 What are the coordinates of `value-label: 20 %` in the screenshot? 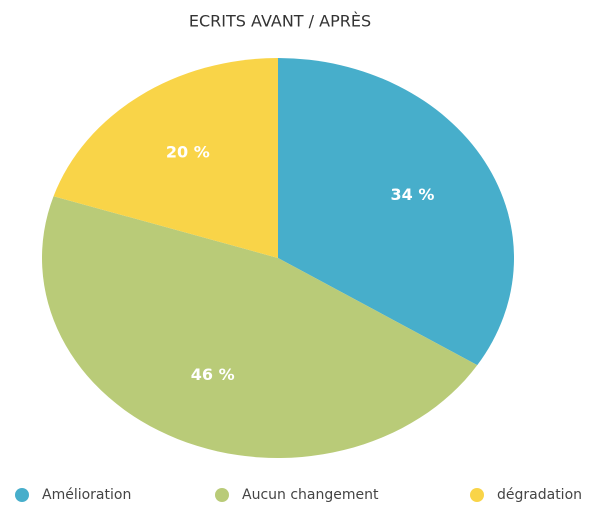 It's located at (188, 151).